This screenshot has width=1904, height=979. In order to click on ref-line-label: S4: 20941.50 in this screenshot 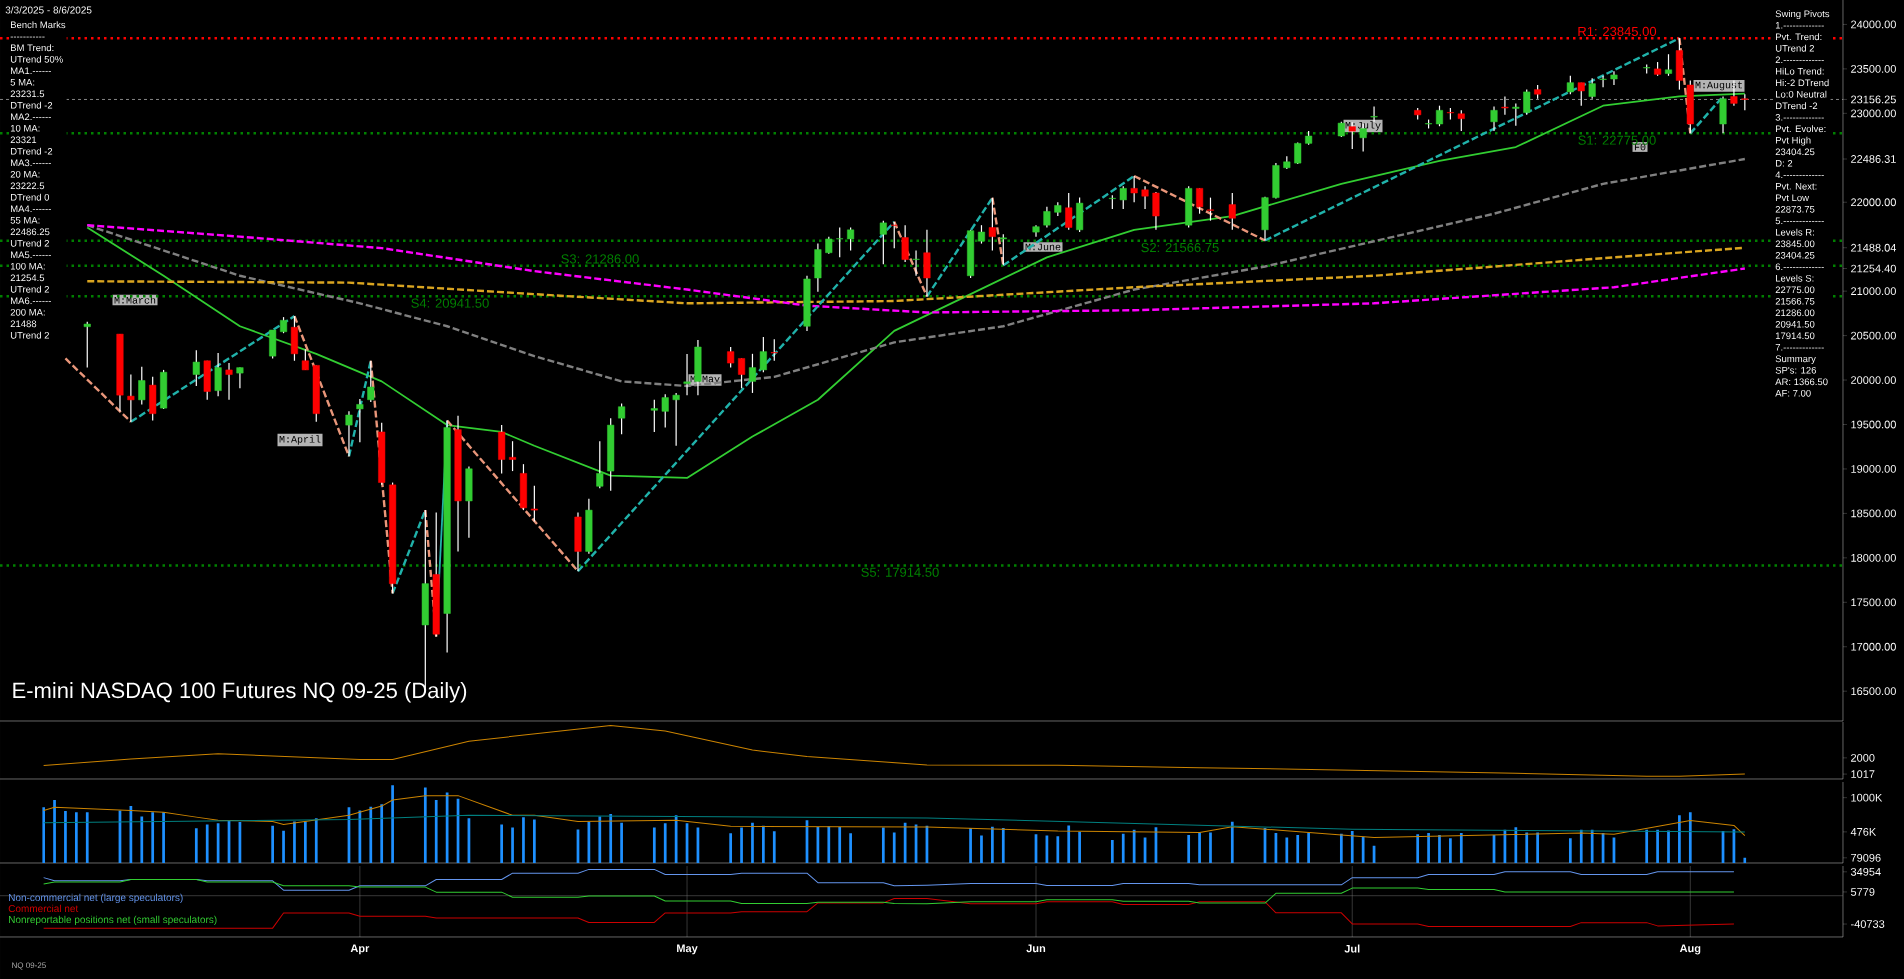, I will do `click(450, 303)`.